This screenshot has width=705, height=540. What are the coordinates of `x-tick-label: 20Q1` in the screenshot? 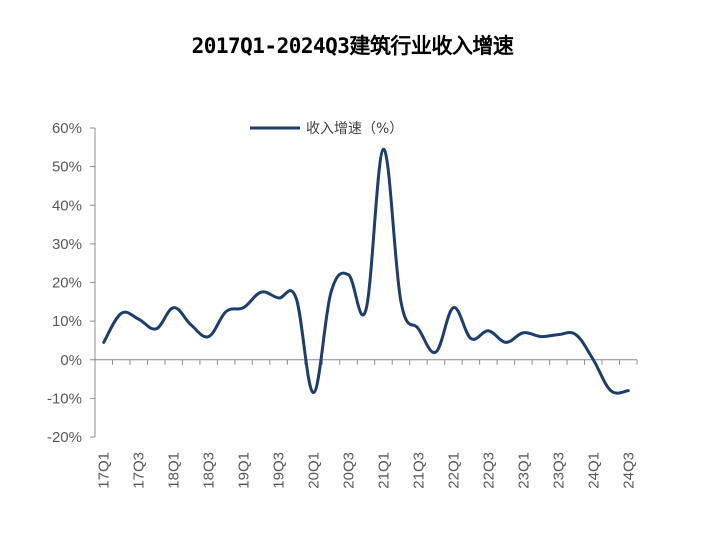 It's located at (314, 470).